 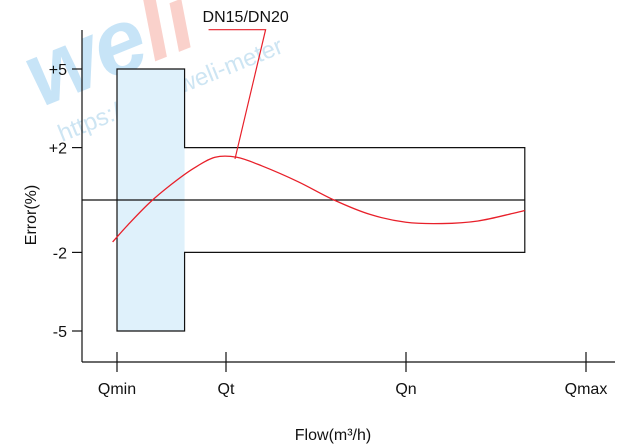 What do you see at coordinates (58, 70) in the screenshot?
I see `y-tick-label: +5` at bounding box center [58, 70].